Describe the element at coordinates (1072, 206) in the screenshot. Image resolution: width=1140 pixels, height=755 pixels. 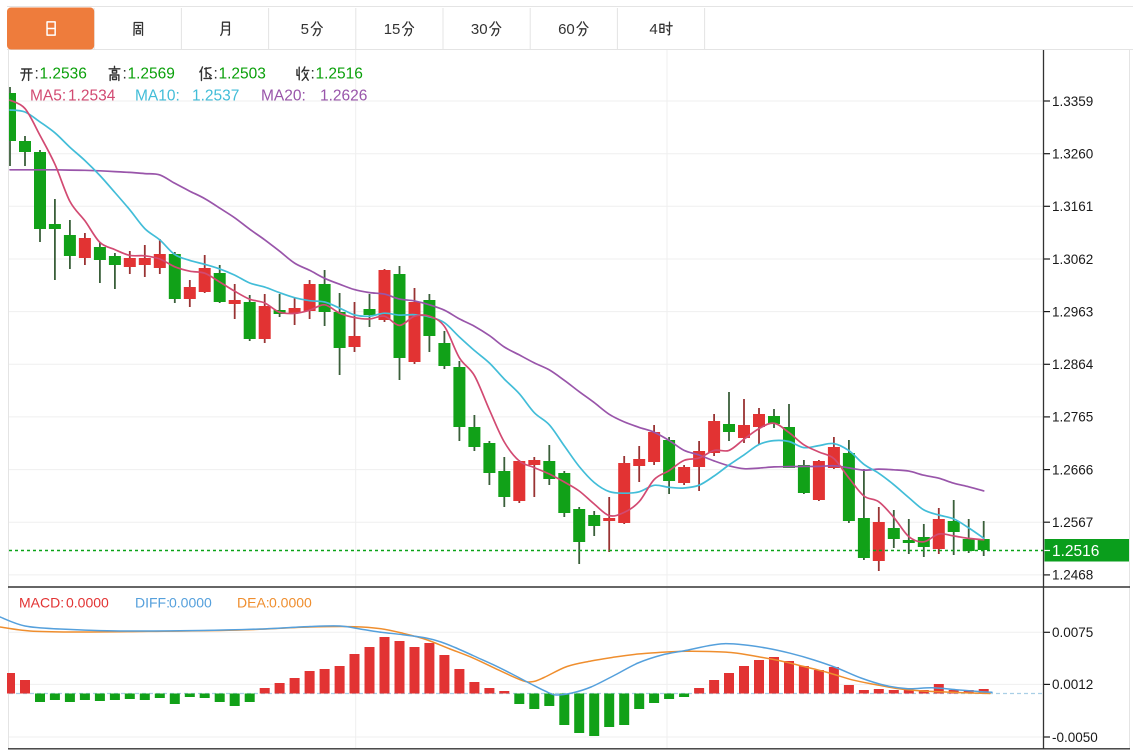
I see `svg-text: 1.3161` at that location.